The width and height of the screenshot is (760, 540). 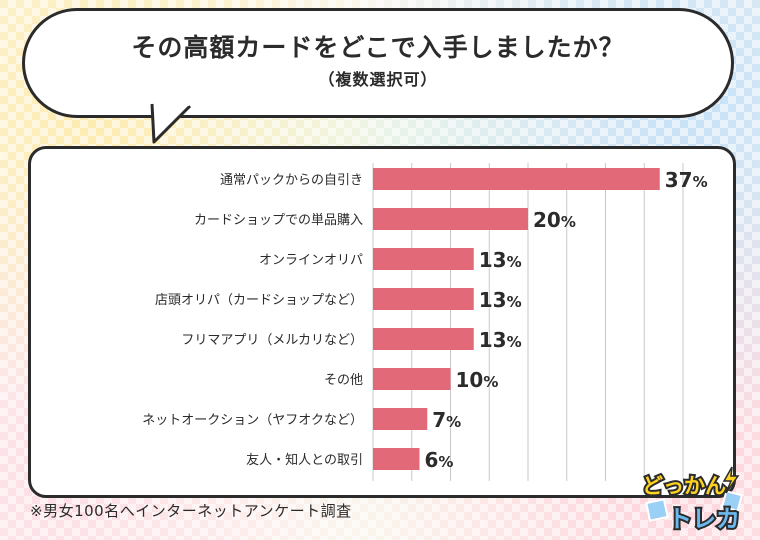 I want to click on survey-footnote: ※男女100名へインターネットアンケート調査, so click(x=191, y=511).